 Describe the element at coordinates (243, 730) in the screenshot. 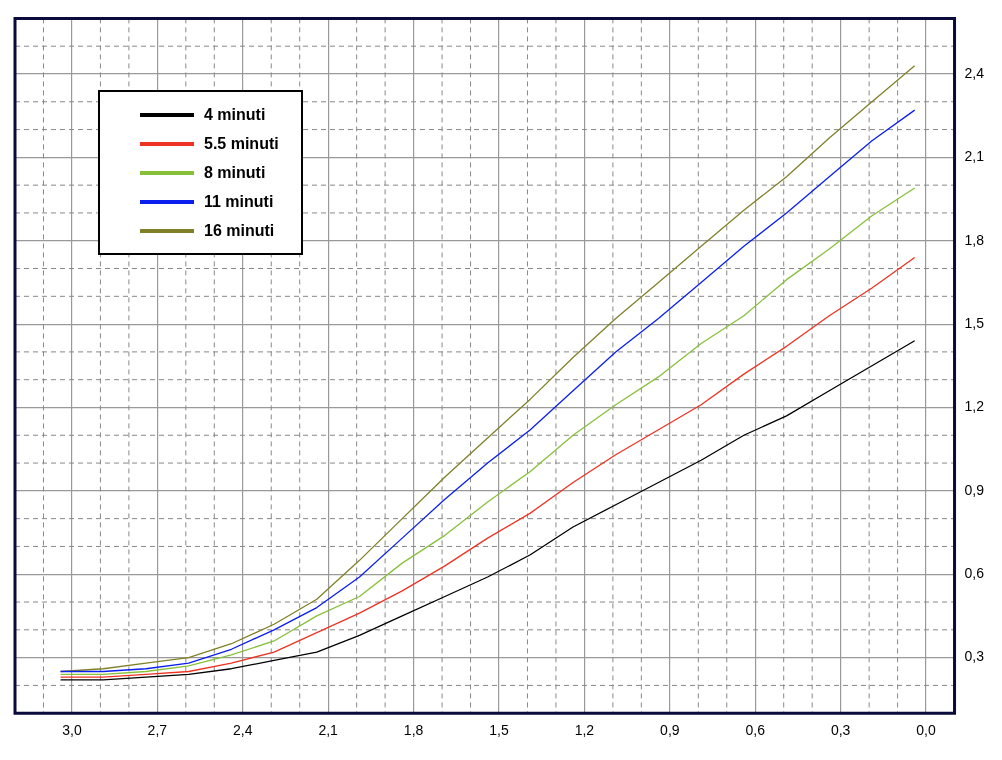

I see `x-tick-label: 2,4` at that location.